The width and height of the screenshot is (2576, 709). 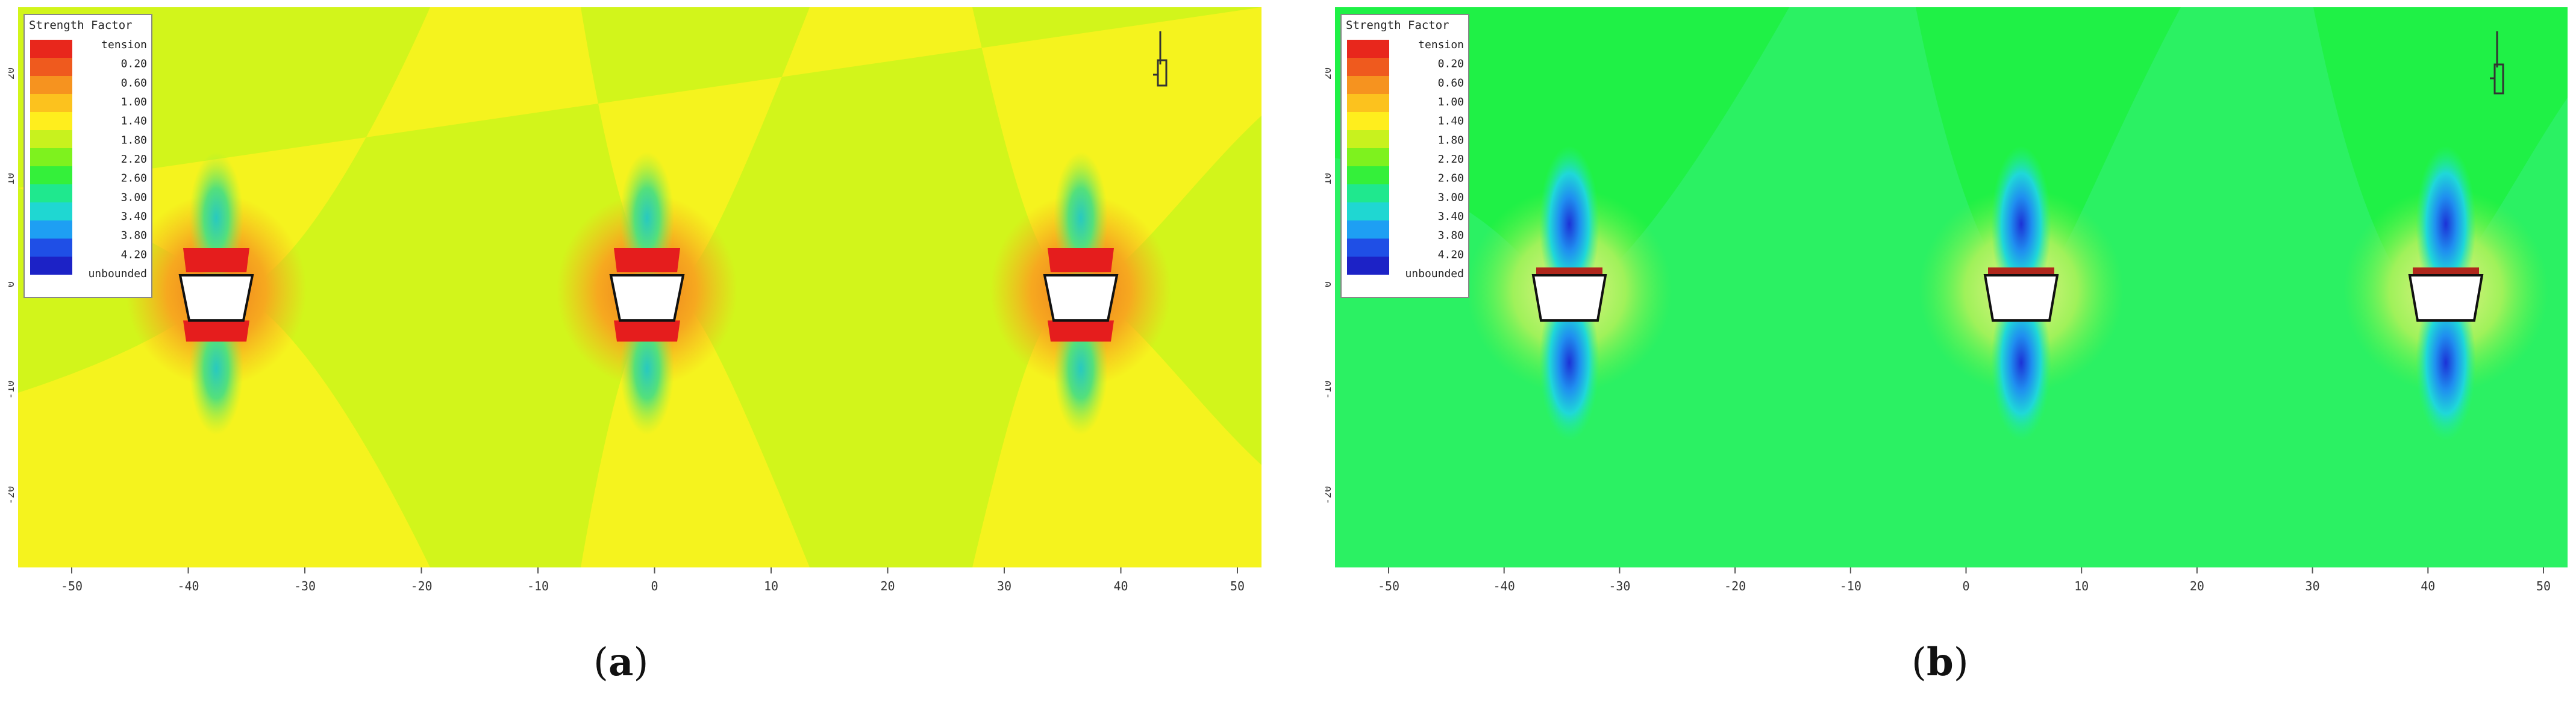 I want to click on y-tick-label: -10, so click(x=13, y=390).